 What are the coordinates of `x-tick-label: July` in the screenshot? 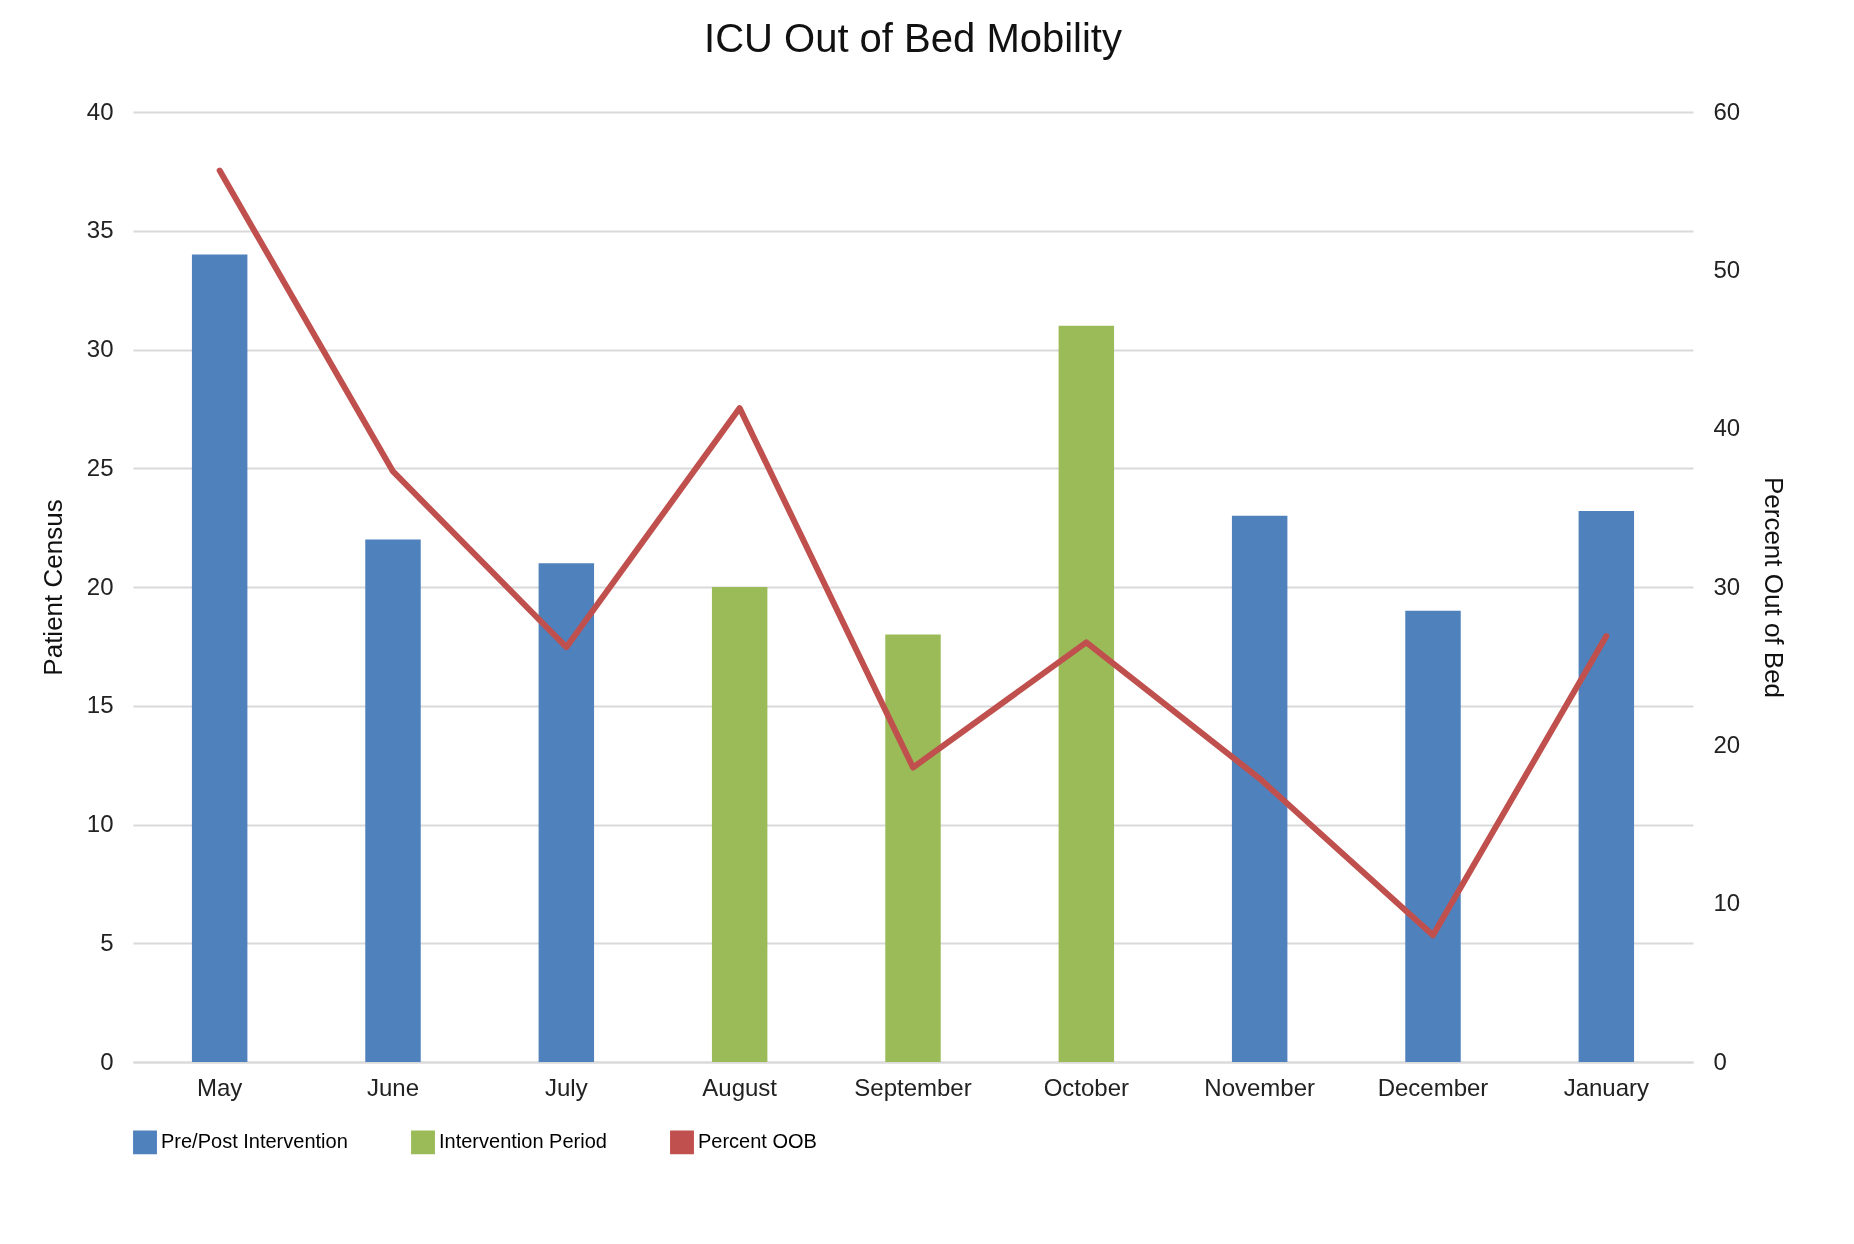 It's located at (566, 1087).